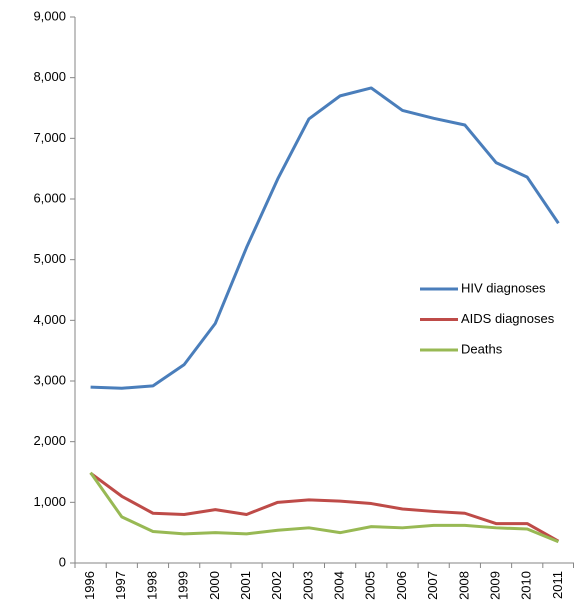  I want to click on y-tick-label: 7,000, so click(49, 137).